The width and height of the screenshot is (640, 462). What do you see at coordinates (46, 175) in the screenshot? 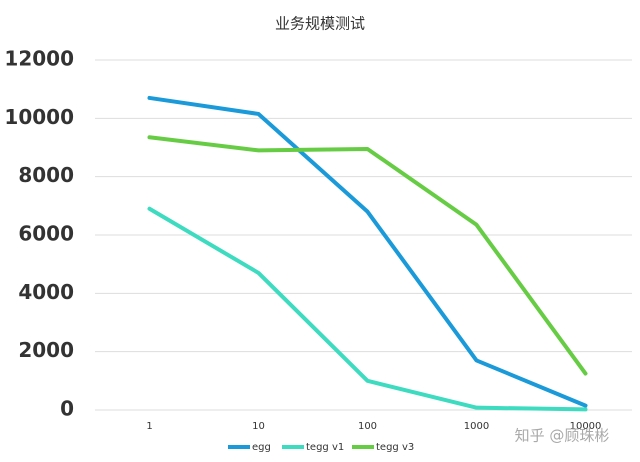
I see `y-tick-label: 8000` at bounding box center [46, 175].